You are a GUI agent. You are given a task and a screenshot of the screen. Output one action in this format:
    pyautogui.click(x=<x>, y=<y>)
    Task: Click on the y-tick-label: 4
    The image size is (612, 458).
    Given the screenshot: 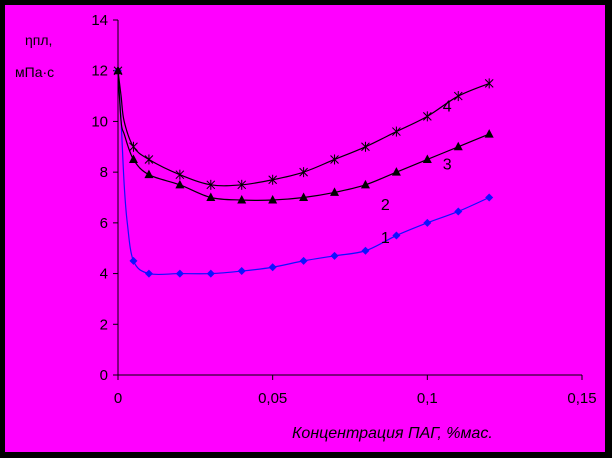 What is the action you would take?
    pyautogui.click(x=104, y=274)
    